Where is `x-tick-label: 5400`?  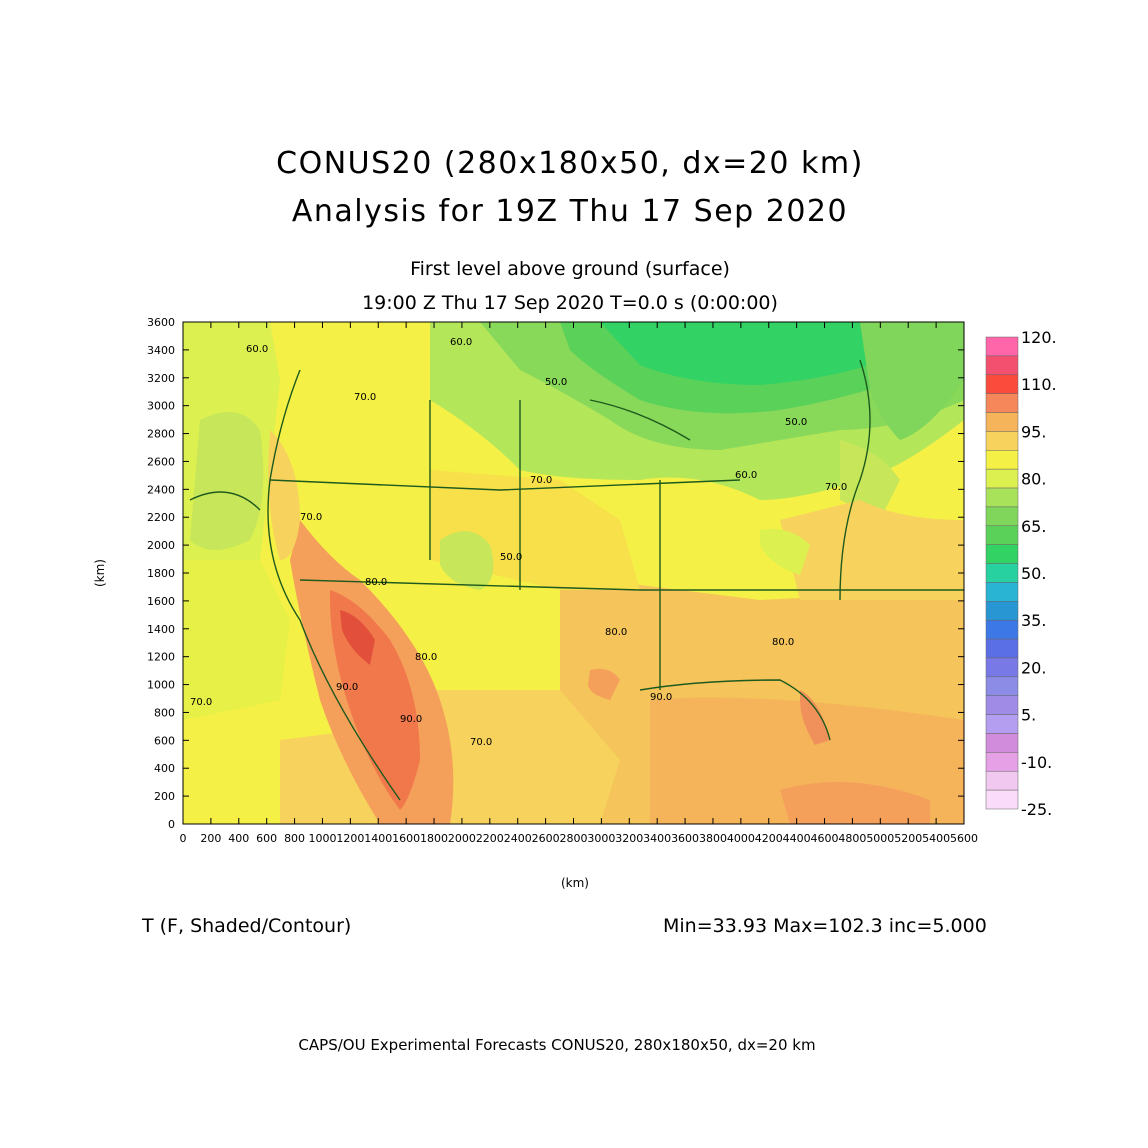 x-tick-label: 5400 is located at coordinates (936, 838).